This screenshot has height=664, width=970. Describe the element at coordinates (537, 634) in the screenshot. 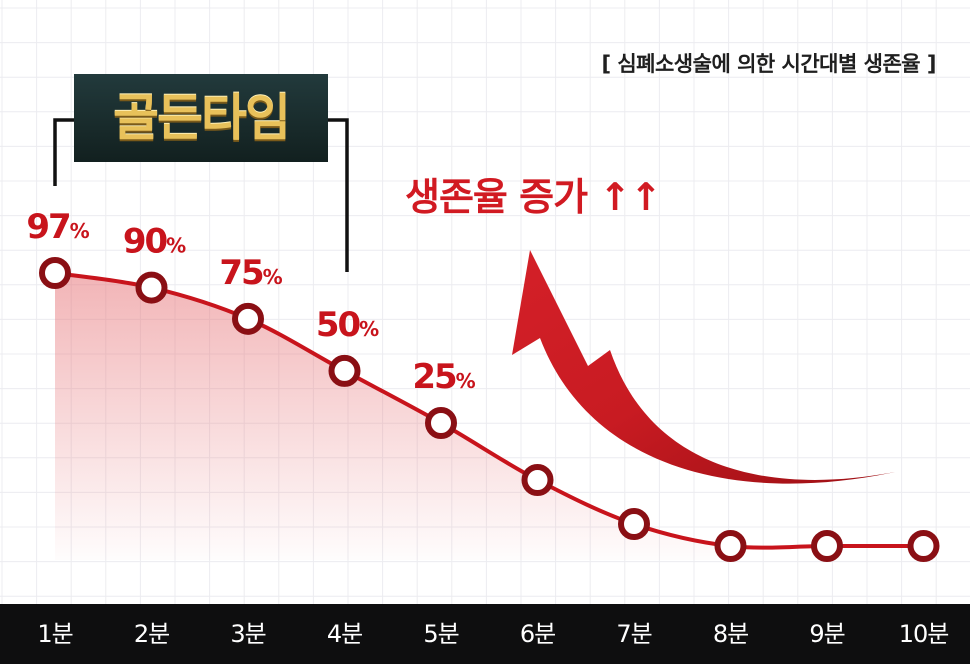

I see `x-tick-label: 6분` at that location.